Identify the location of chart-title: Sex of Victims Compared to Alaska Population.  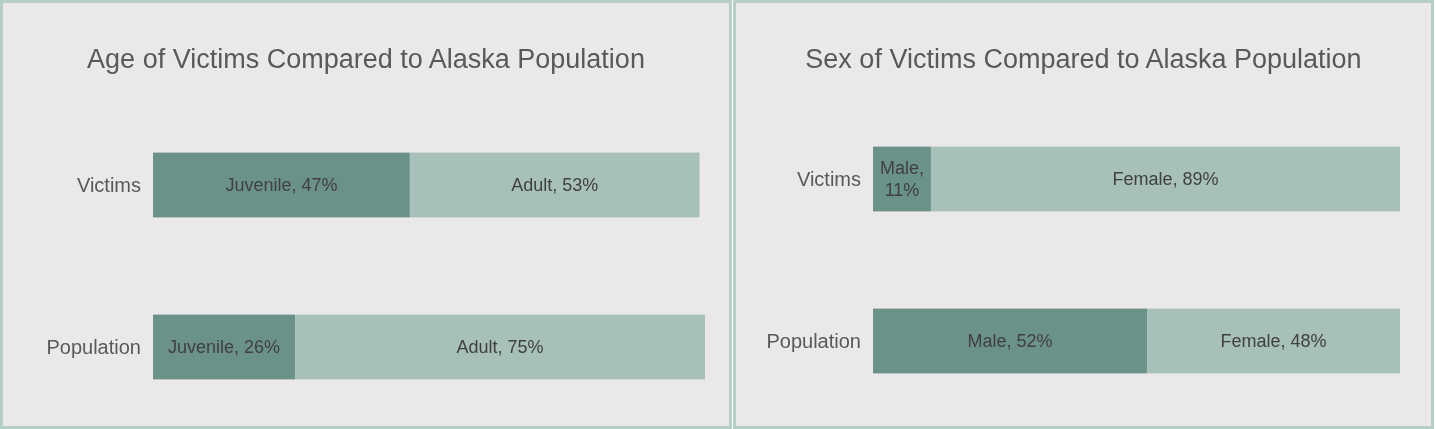
(1083, 59).